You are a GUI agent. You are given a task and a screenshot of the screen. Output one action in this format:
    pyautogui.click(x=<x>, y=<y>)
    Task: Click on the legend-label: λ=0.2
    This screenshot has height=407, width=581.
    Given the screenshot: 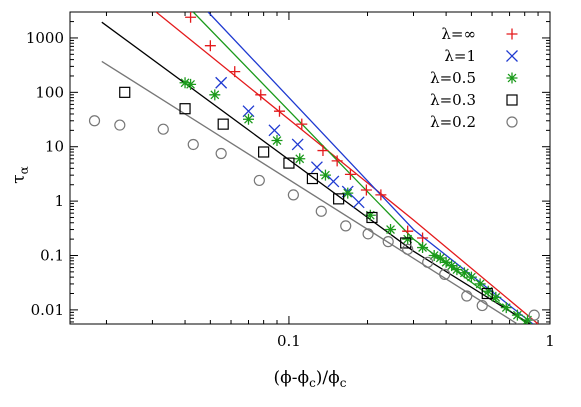 What is the action you would take?
    pyautogui.click(x=453, y=122)
    